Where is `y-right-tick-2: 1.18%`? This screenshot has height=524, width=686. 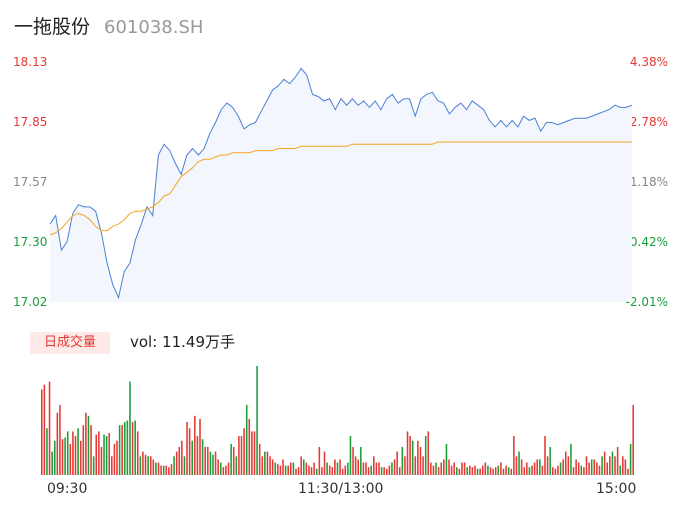 y-right-tick-2: 1.18% is located at coordinates (648, 182).